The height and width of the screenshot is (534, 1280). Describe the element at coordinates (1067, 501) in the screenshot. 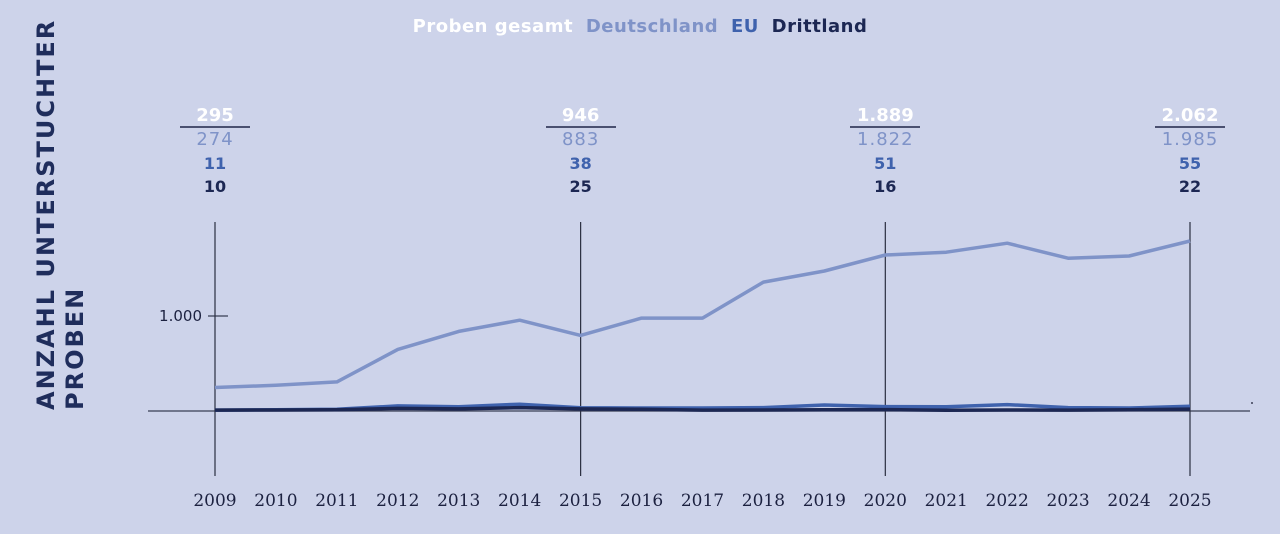

I see `x-tick-label: 2023` at that location.